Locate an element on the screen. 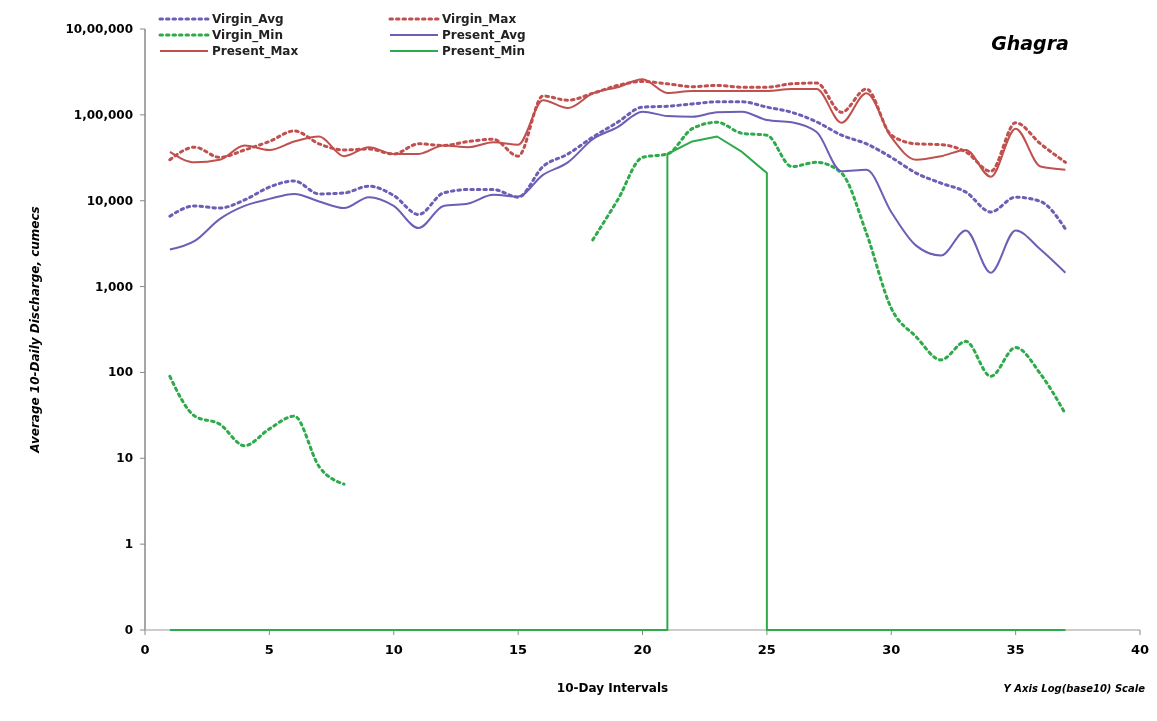  x-tick-label: 5 is located at coordinates (269, 649).